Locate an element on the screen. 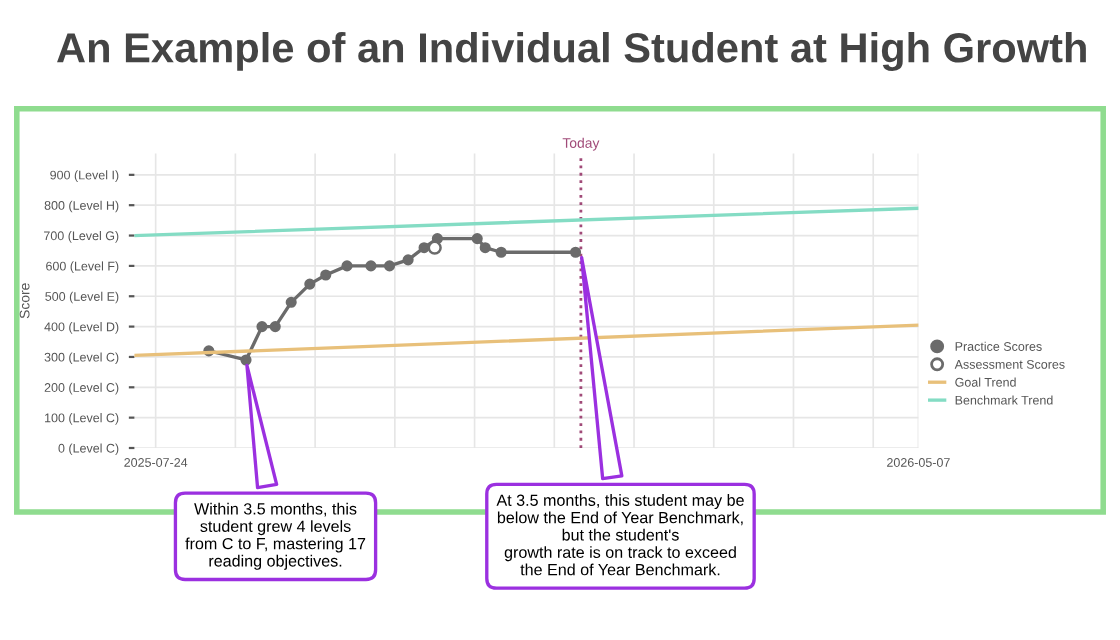  chart-title: An Example of an Individual Student at High Growth is located at coordinates (571, 52).